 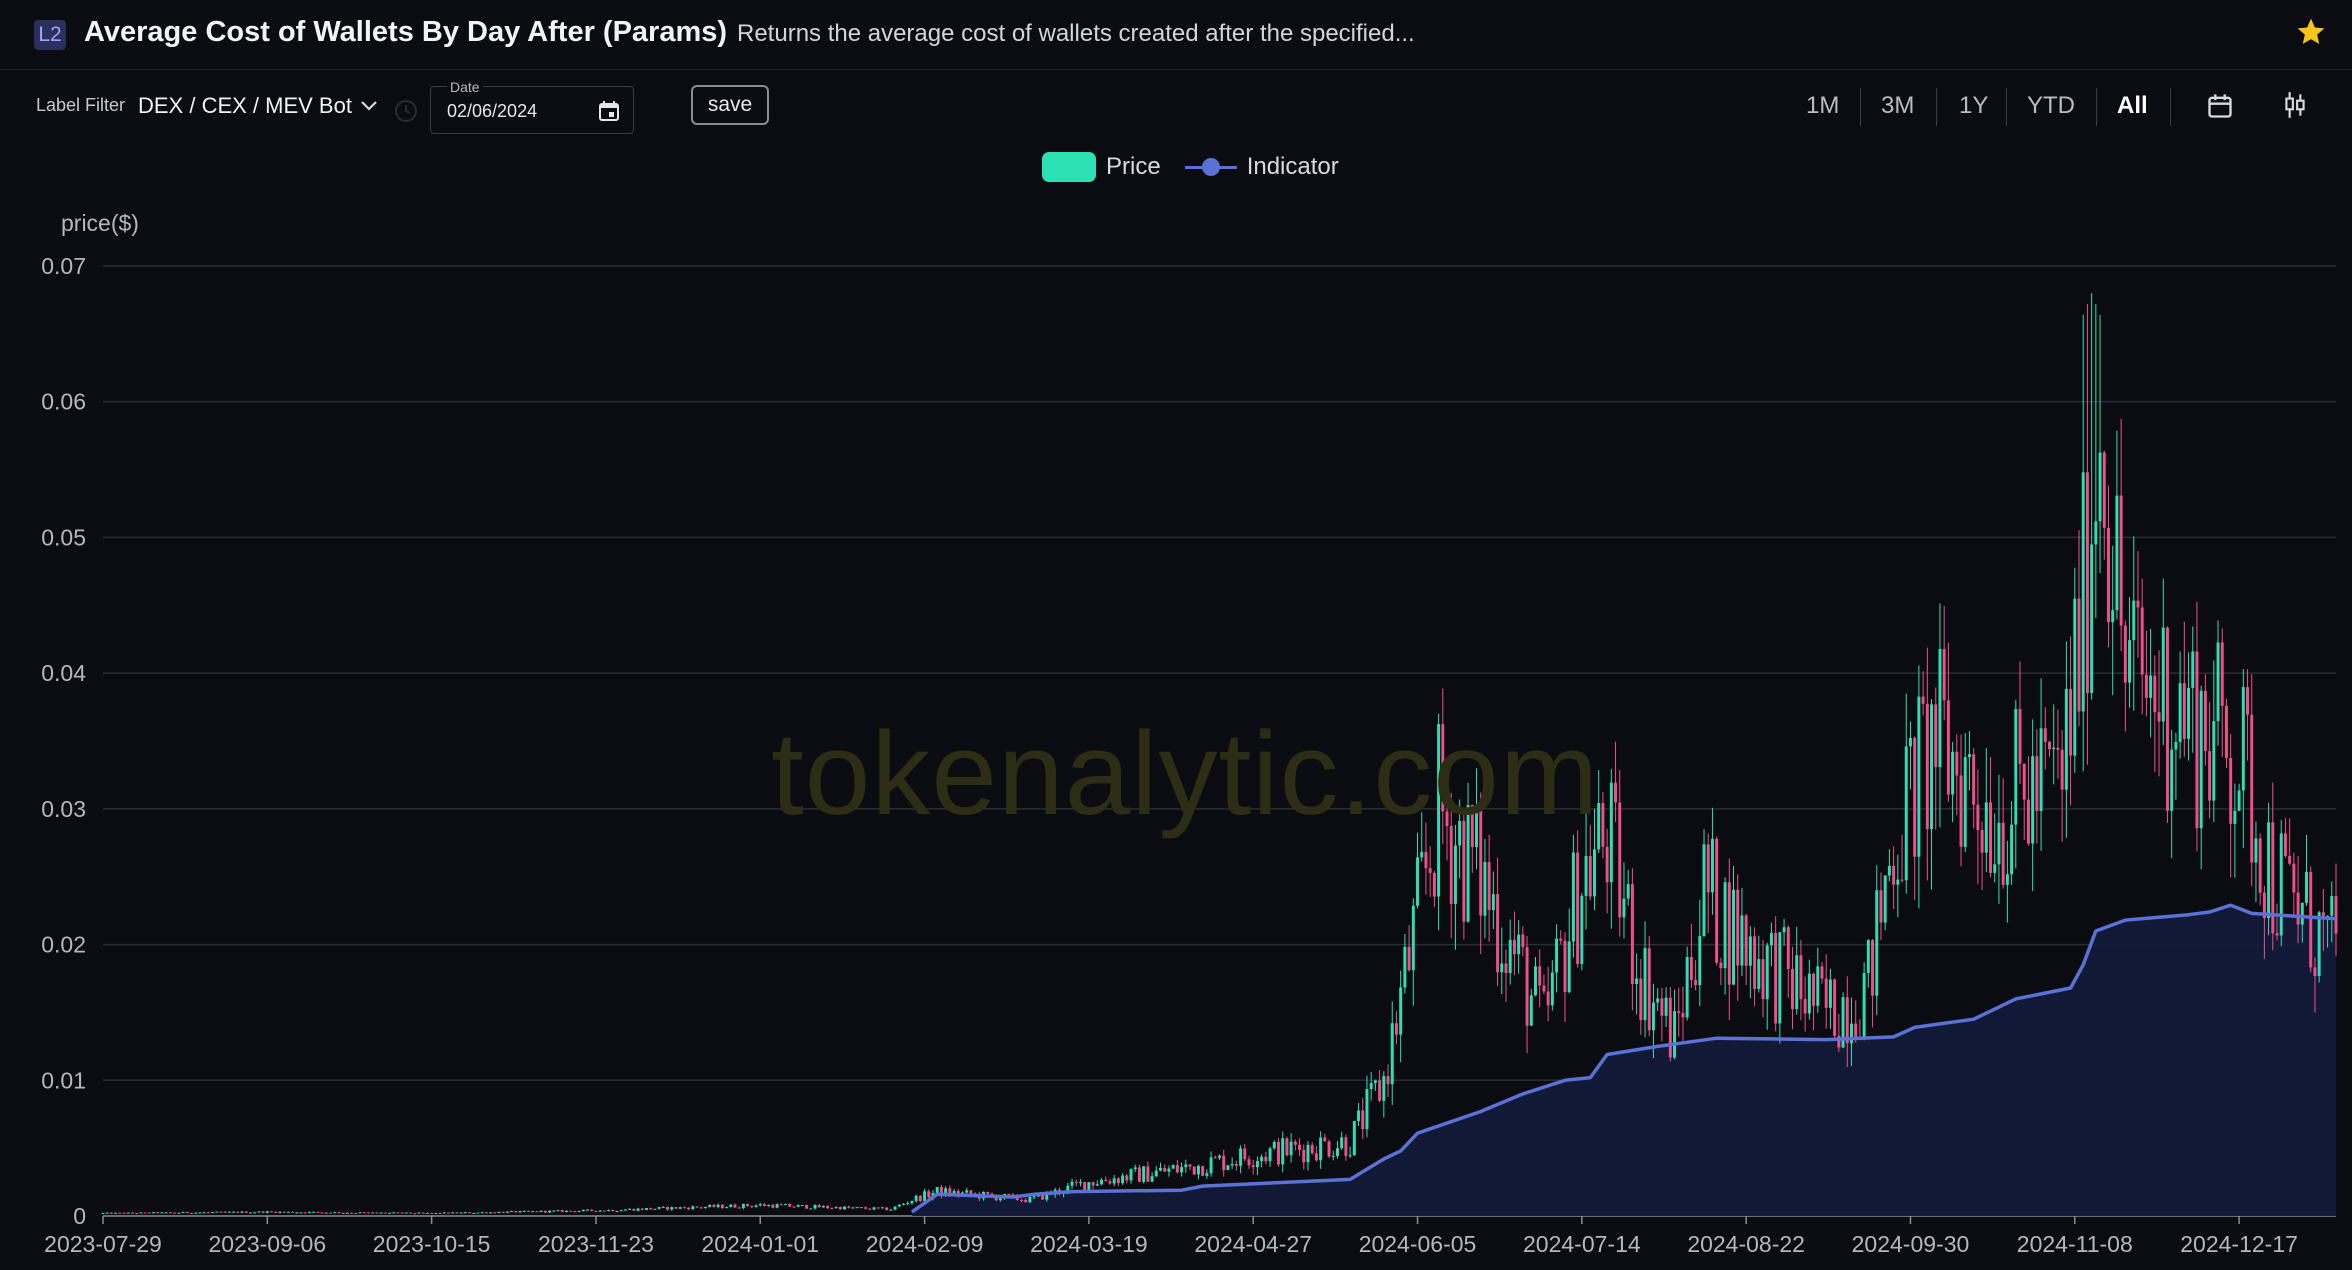 What do you see at coordinates (245, 105) in the screenshot?
I see `label-filter-value: DEX / CEX / MEV Bot` at bounding box center [245, 105].